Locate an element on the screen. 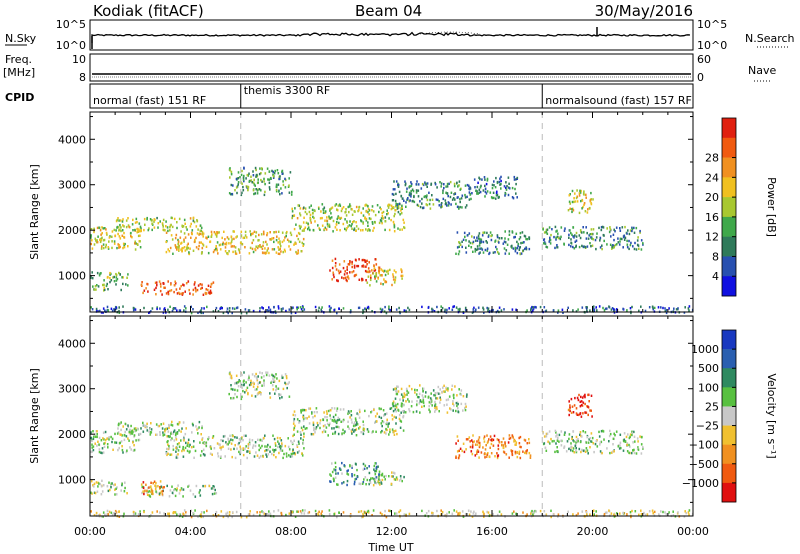 The width and height of the screenshot is (800, 554). power-colorbar-tick-label: 8 is located at coordinates (715, 256).